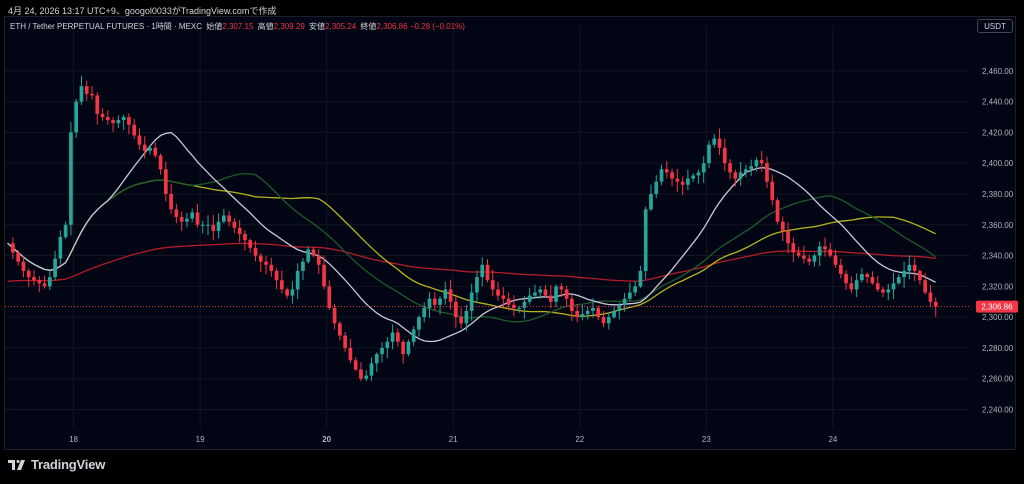 The height and width of the screenshot is (484, 1024). Describe the element at coordinates (995, 26) in the screenshot. I see `currency-button: USDT` at that location.